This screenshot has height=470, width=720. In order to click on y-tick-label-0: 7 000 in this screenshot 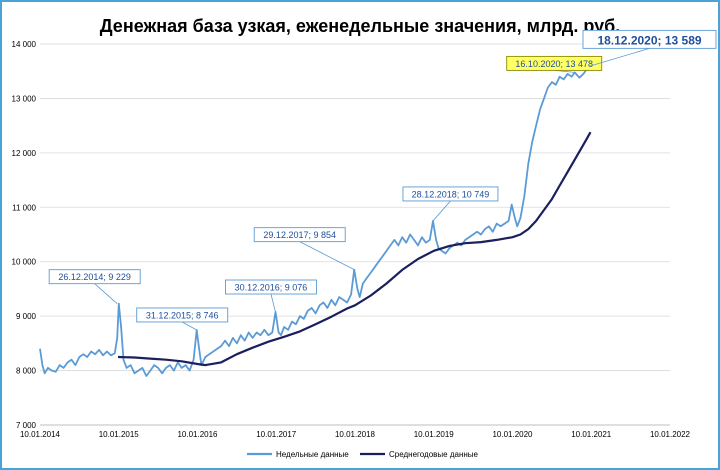, I will do `click(26, 425)`.